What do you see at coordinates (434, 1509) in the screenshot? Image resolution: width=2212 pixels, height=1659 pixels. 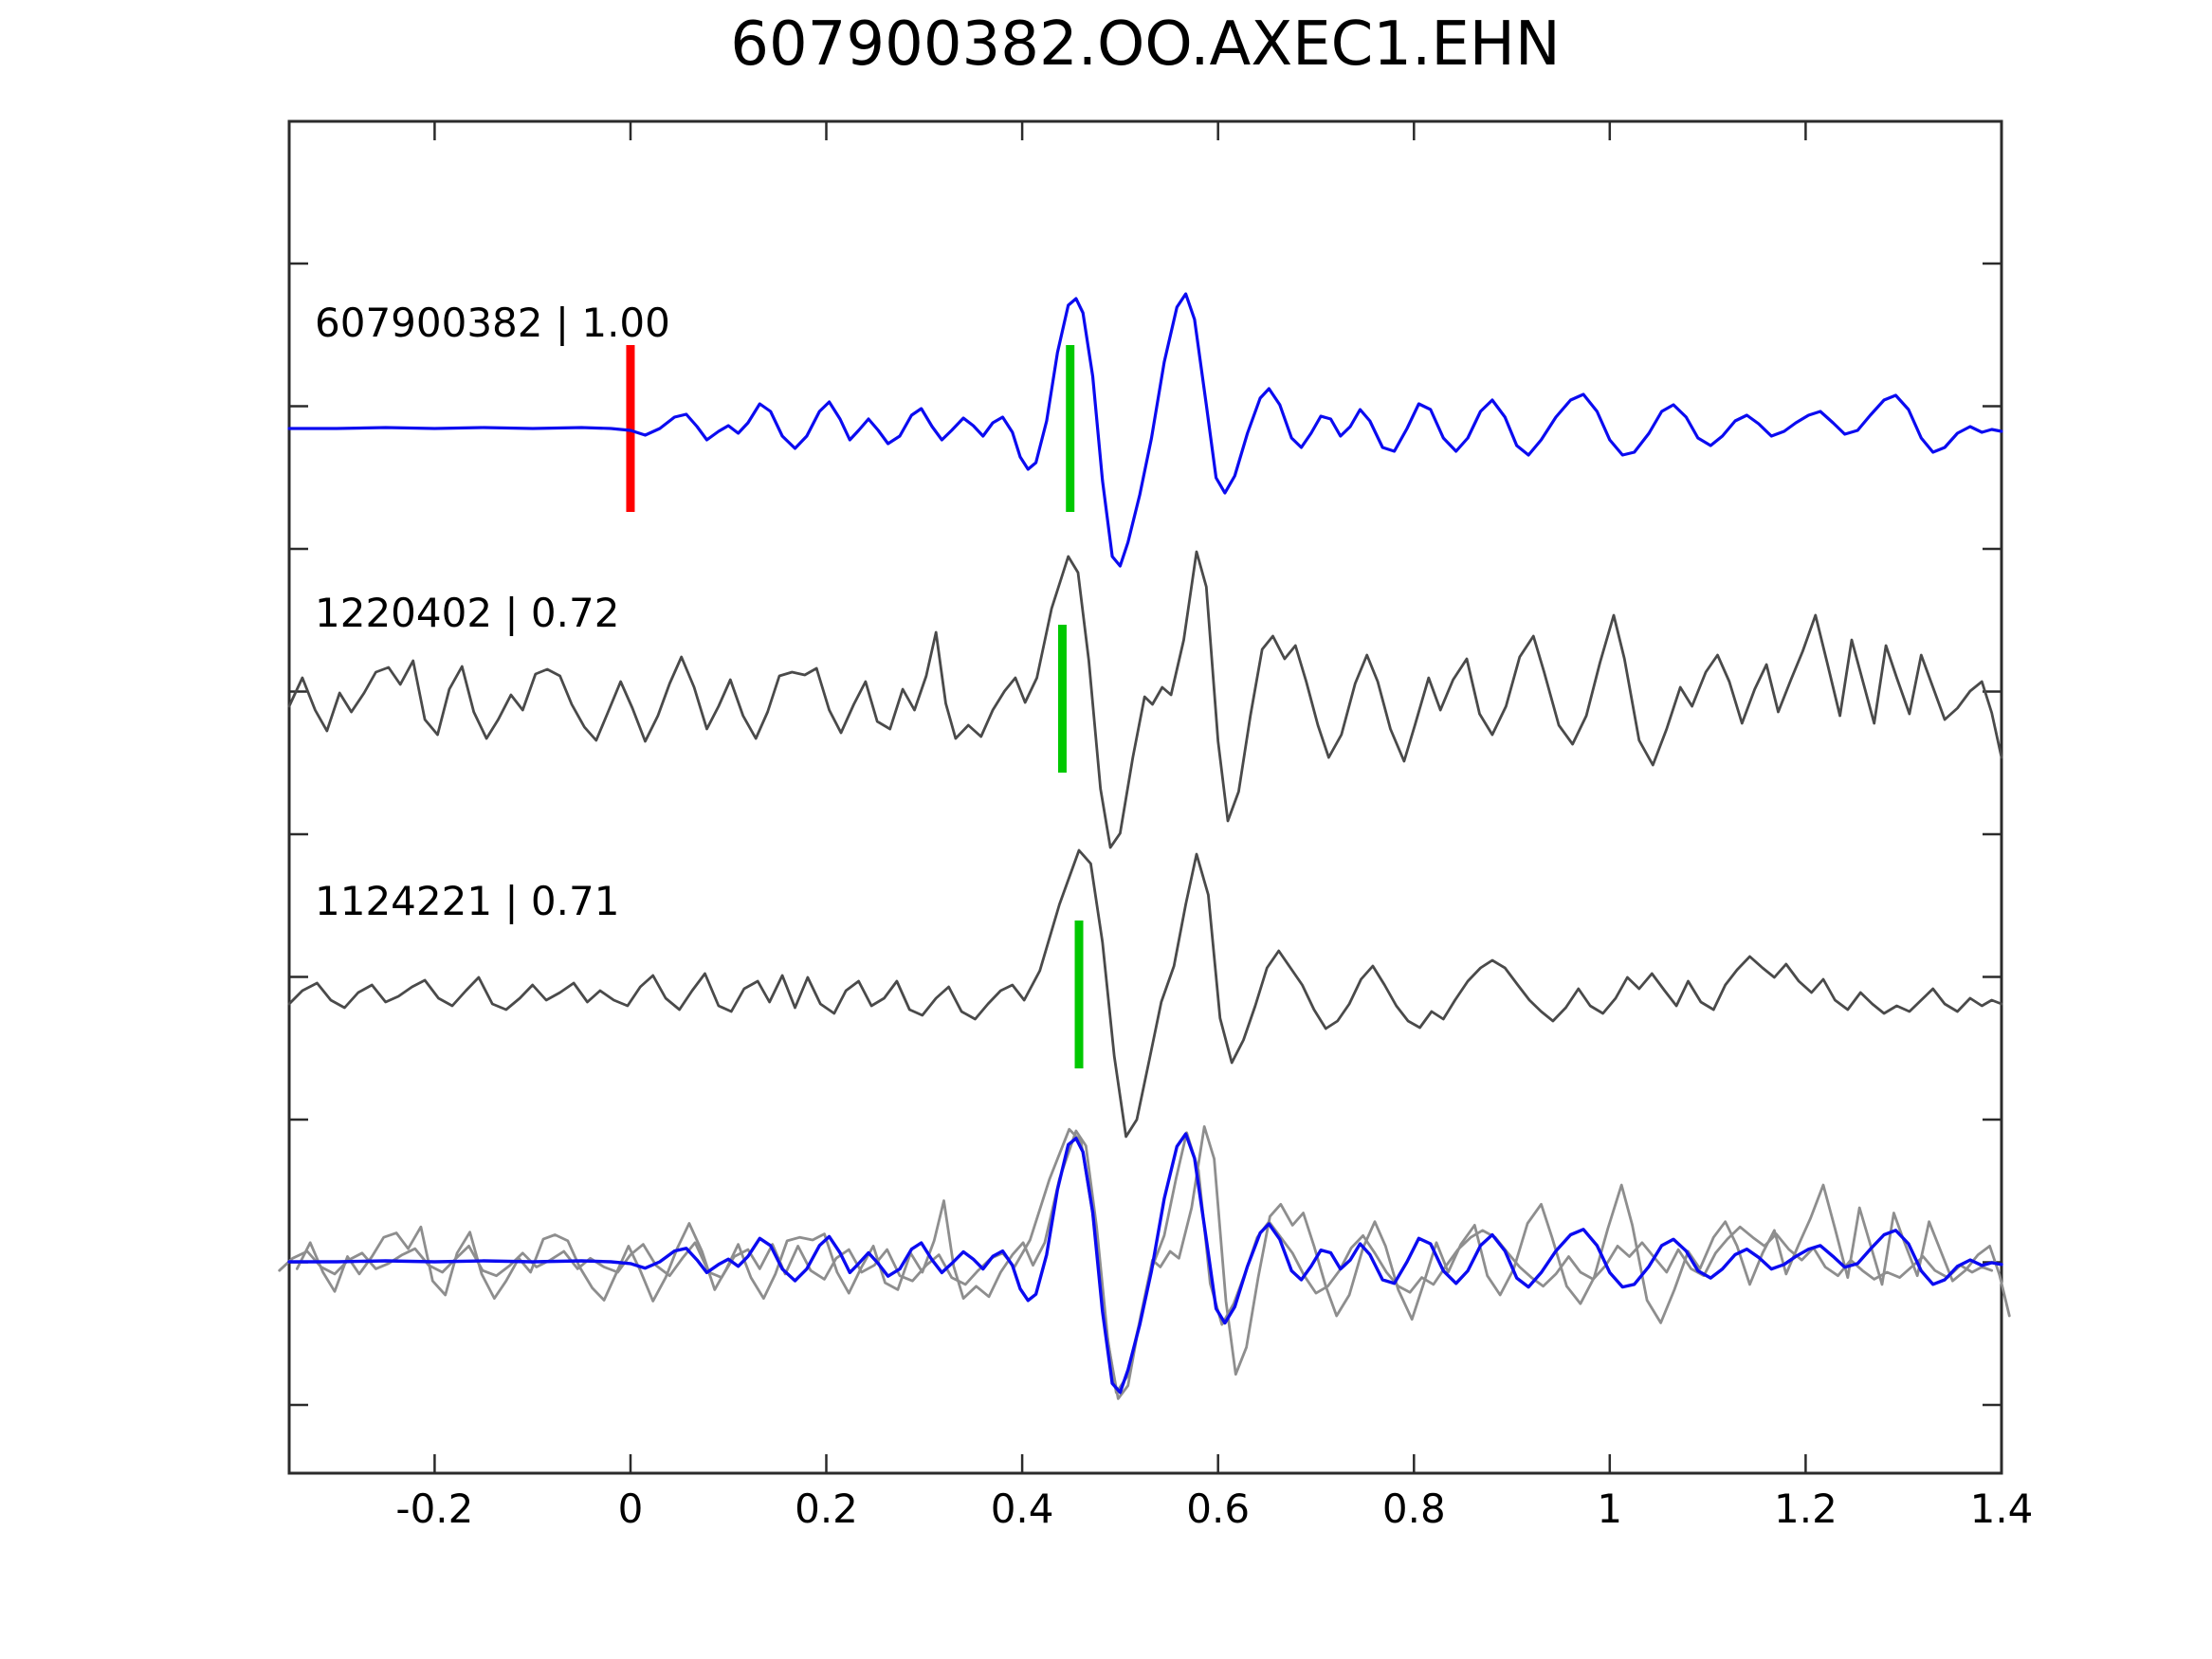 I see `x-axis-tick-label: -0.2` at bounding box center [434, 1509].